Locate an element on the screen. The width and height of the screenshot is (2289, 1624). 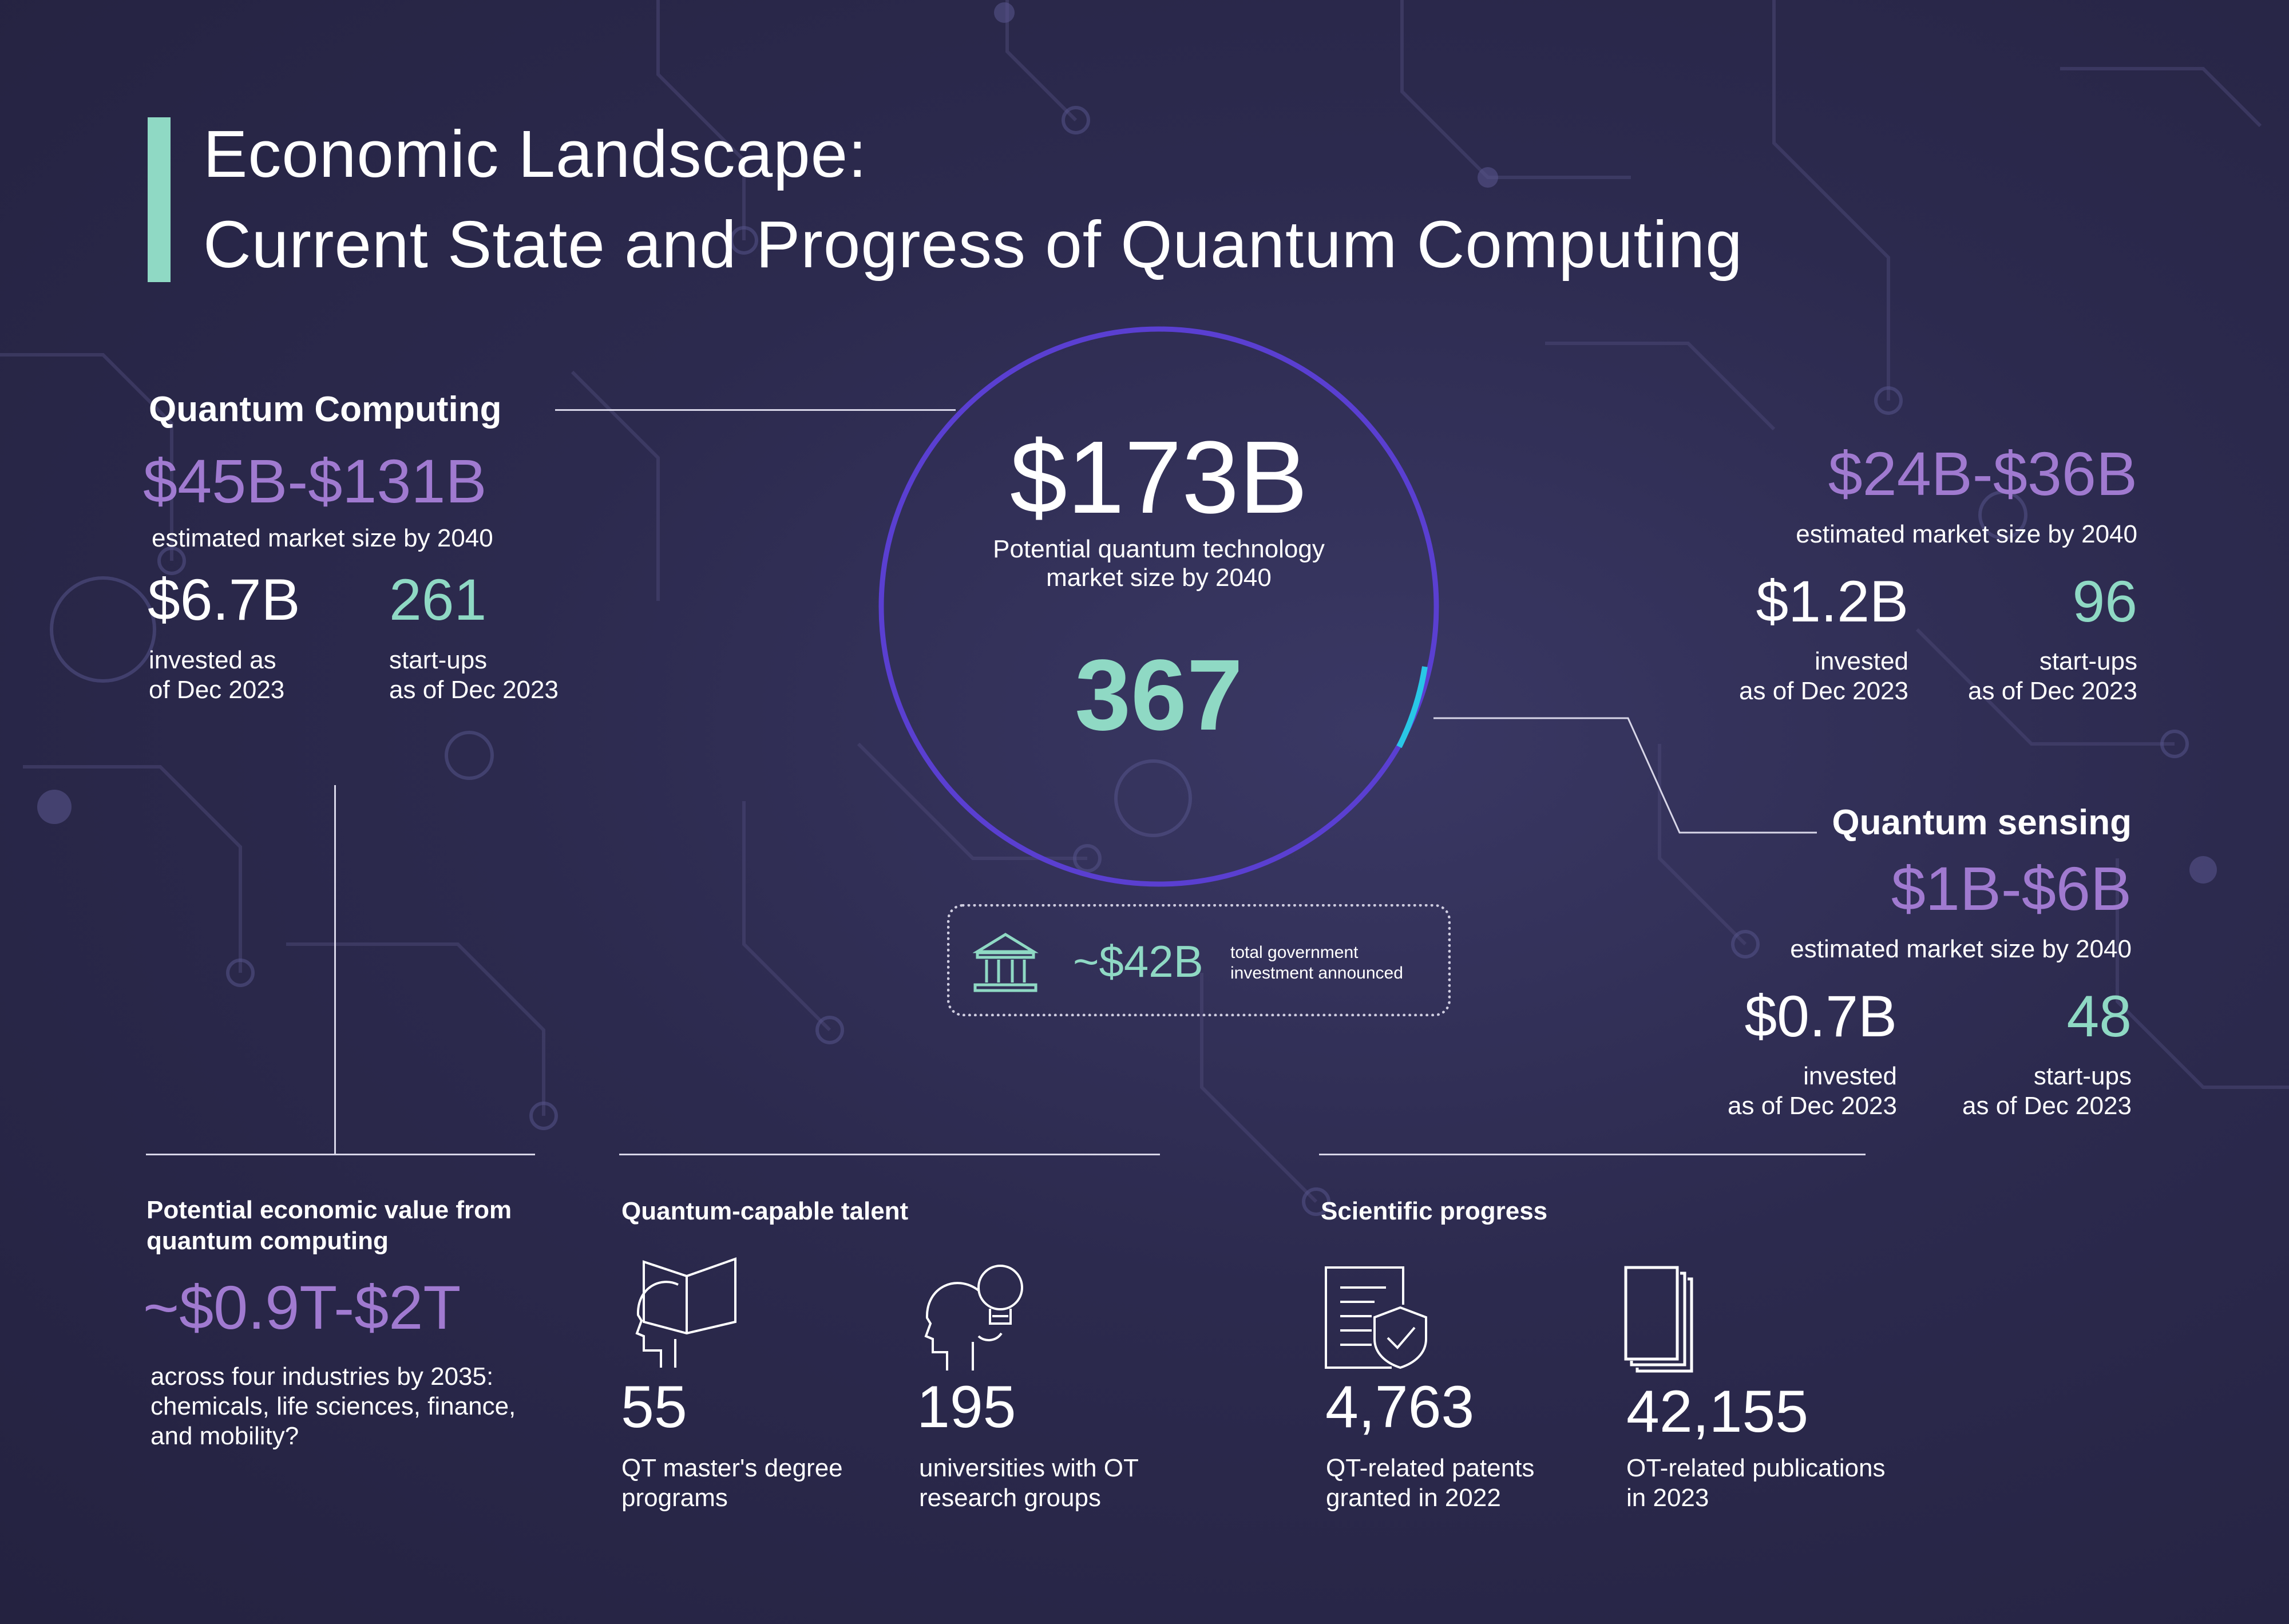
computing-heading: Quantum Computing is located at coordinates (325, 409).